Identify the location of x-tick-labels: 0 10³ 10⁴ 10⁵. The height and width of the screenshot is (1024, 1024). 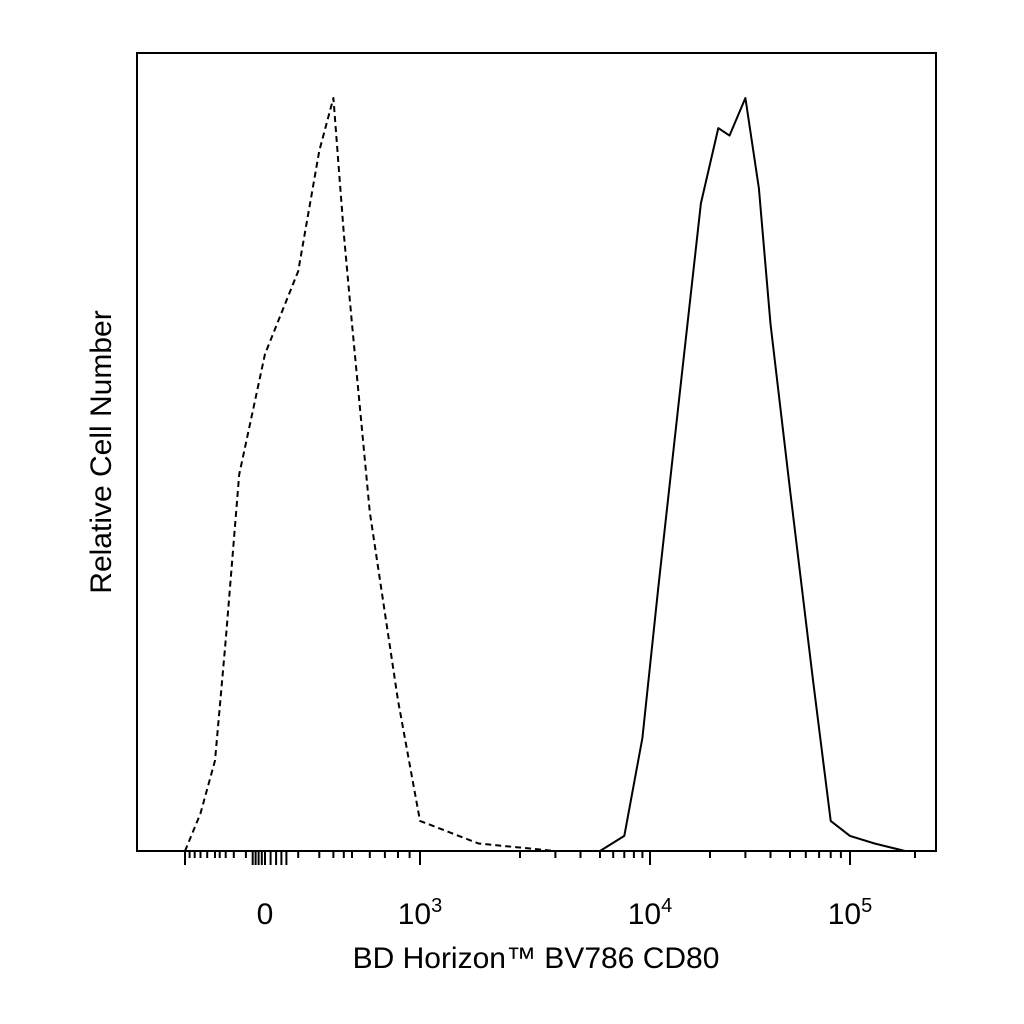
(565, 913).